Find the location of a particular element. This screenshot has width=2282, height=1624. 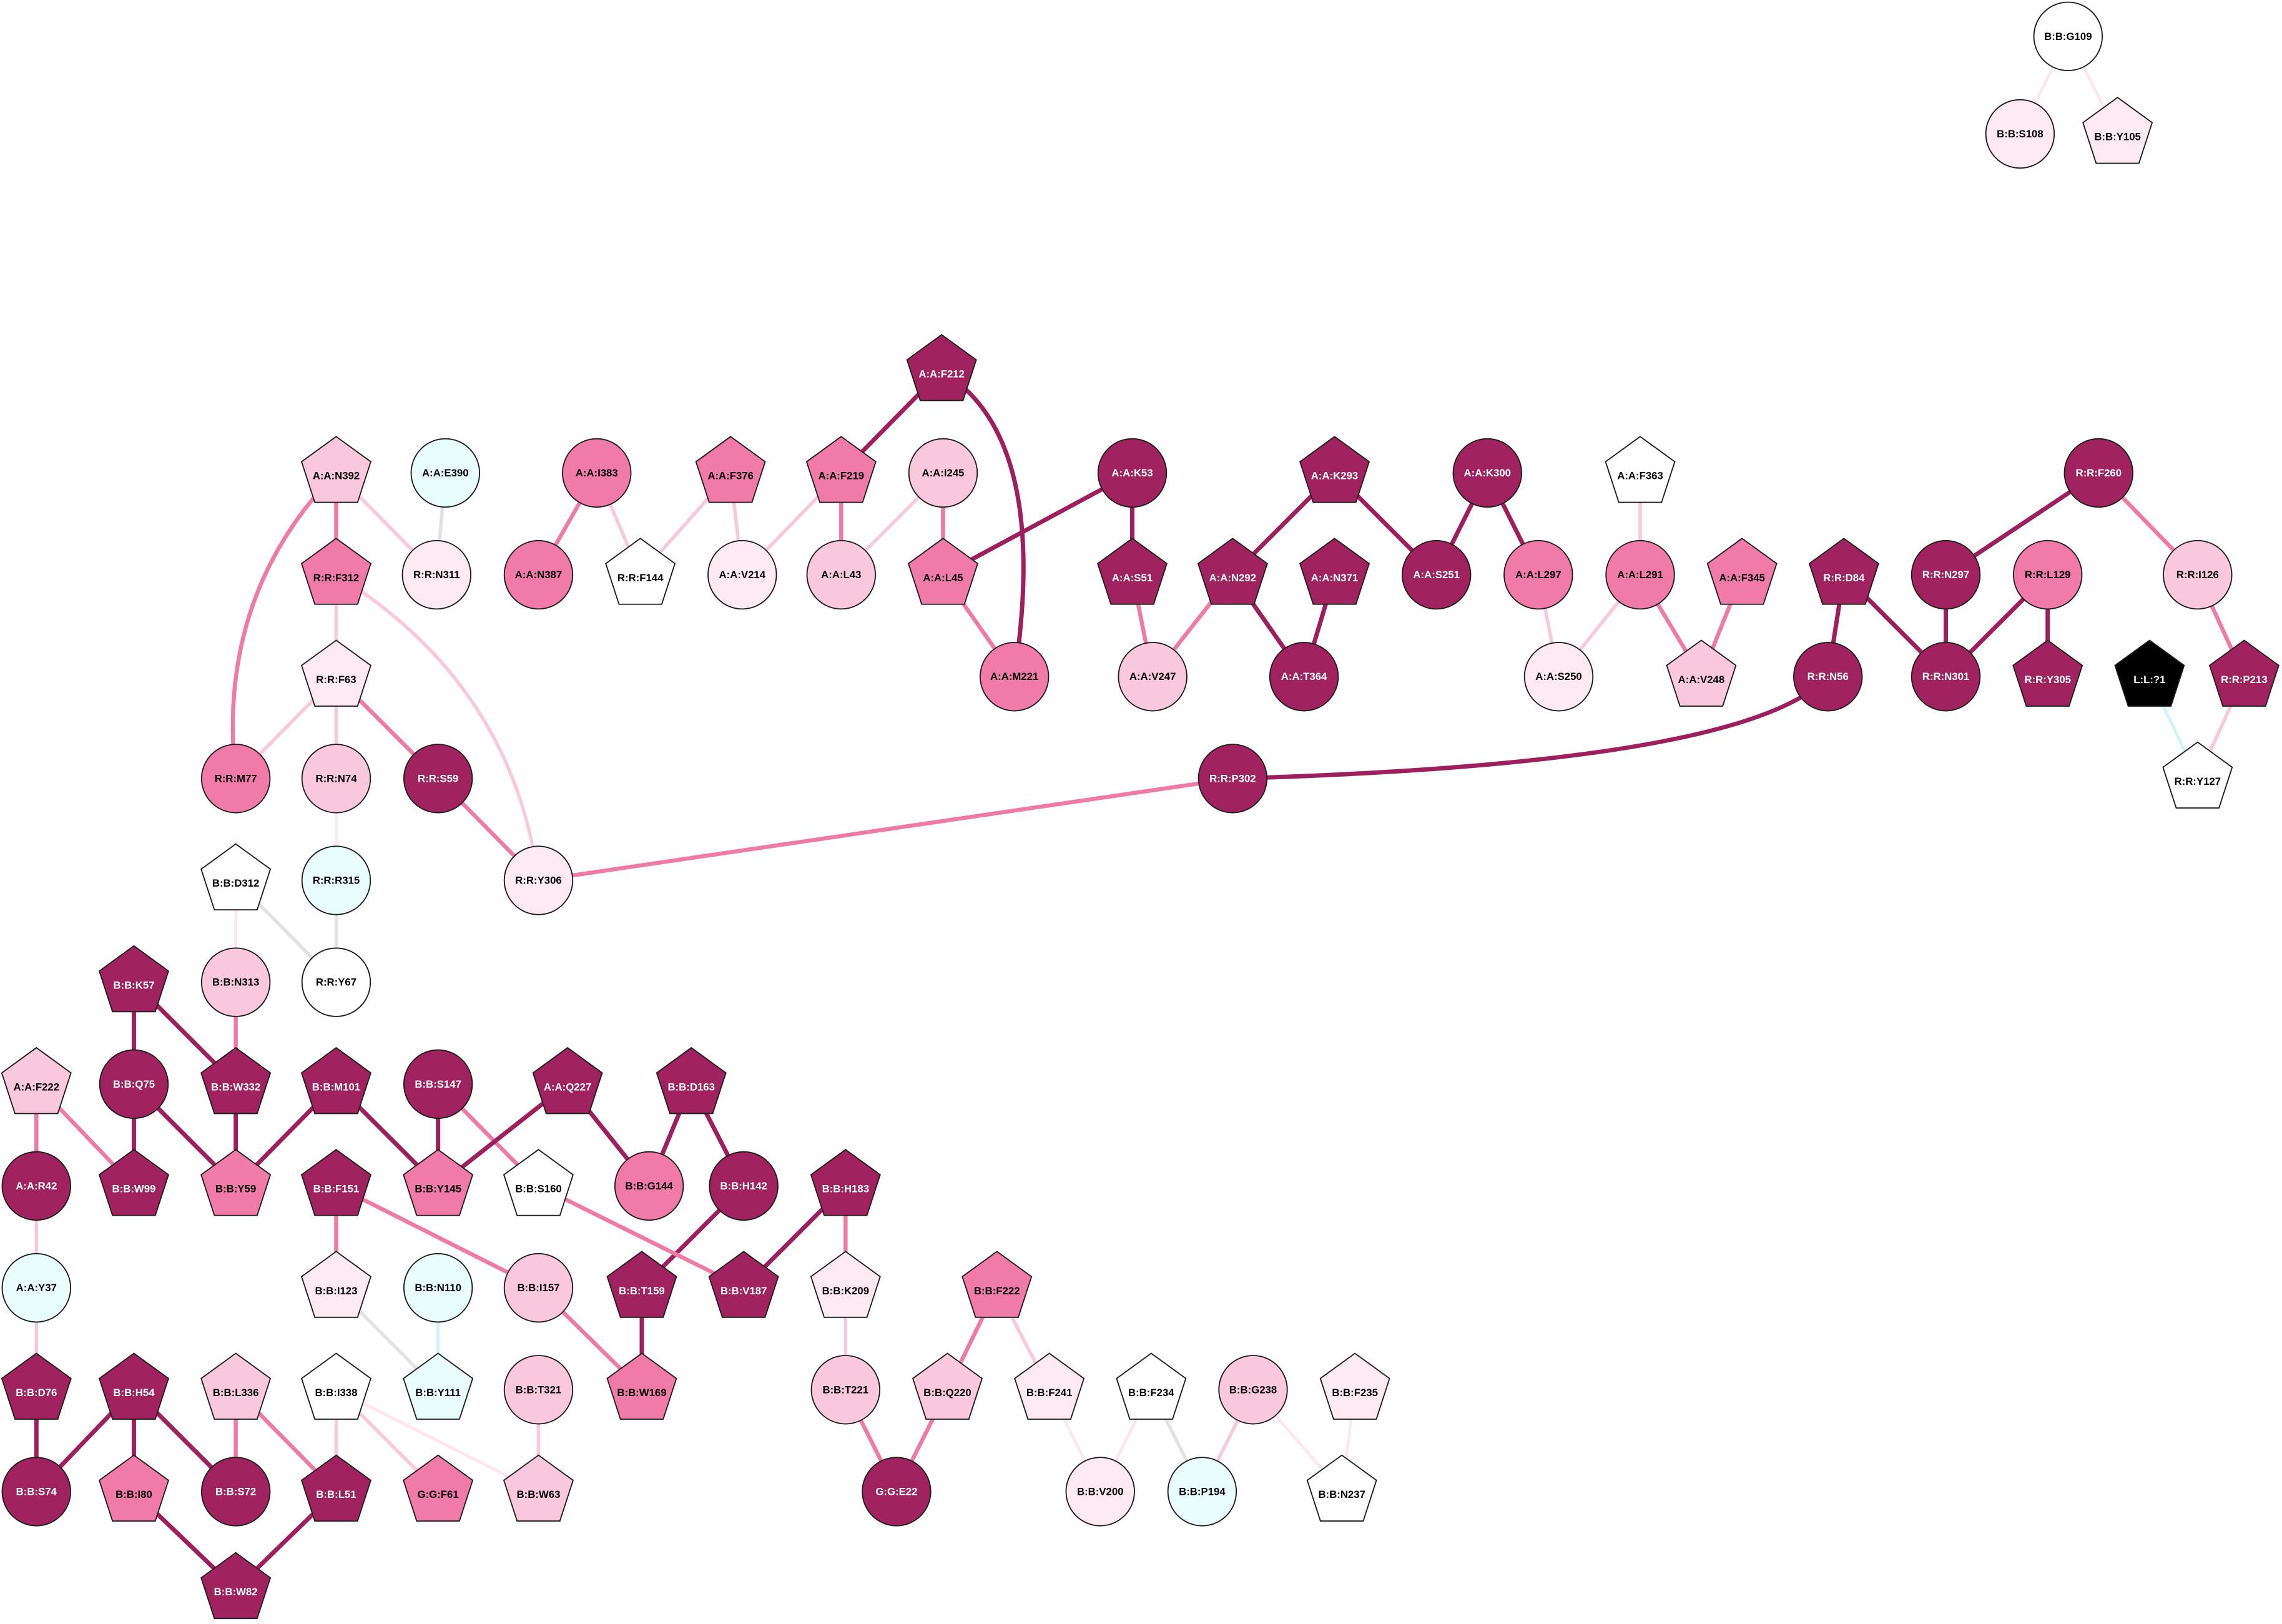

residue-node-r-r-f63: R:R:F63 is located at coordinates (335, 673).